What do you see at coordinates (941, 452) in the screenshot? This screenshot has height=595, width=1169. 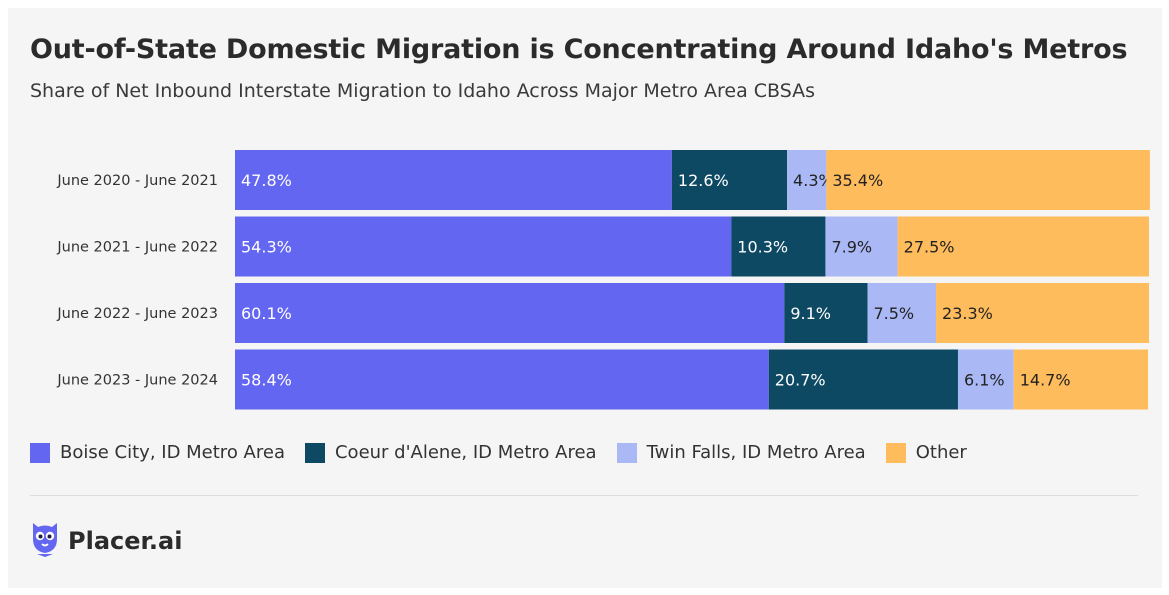 I see `legend-label-other: Other` at bounding box center [941, 452].